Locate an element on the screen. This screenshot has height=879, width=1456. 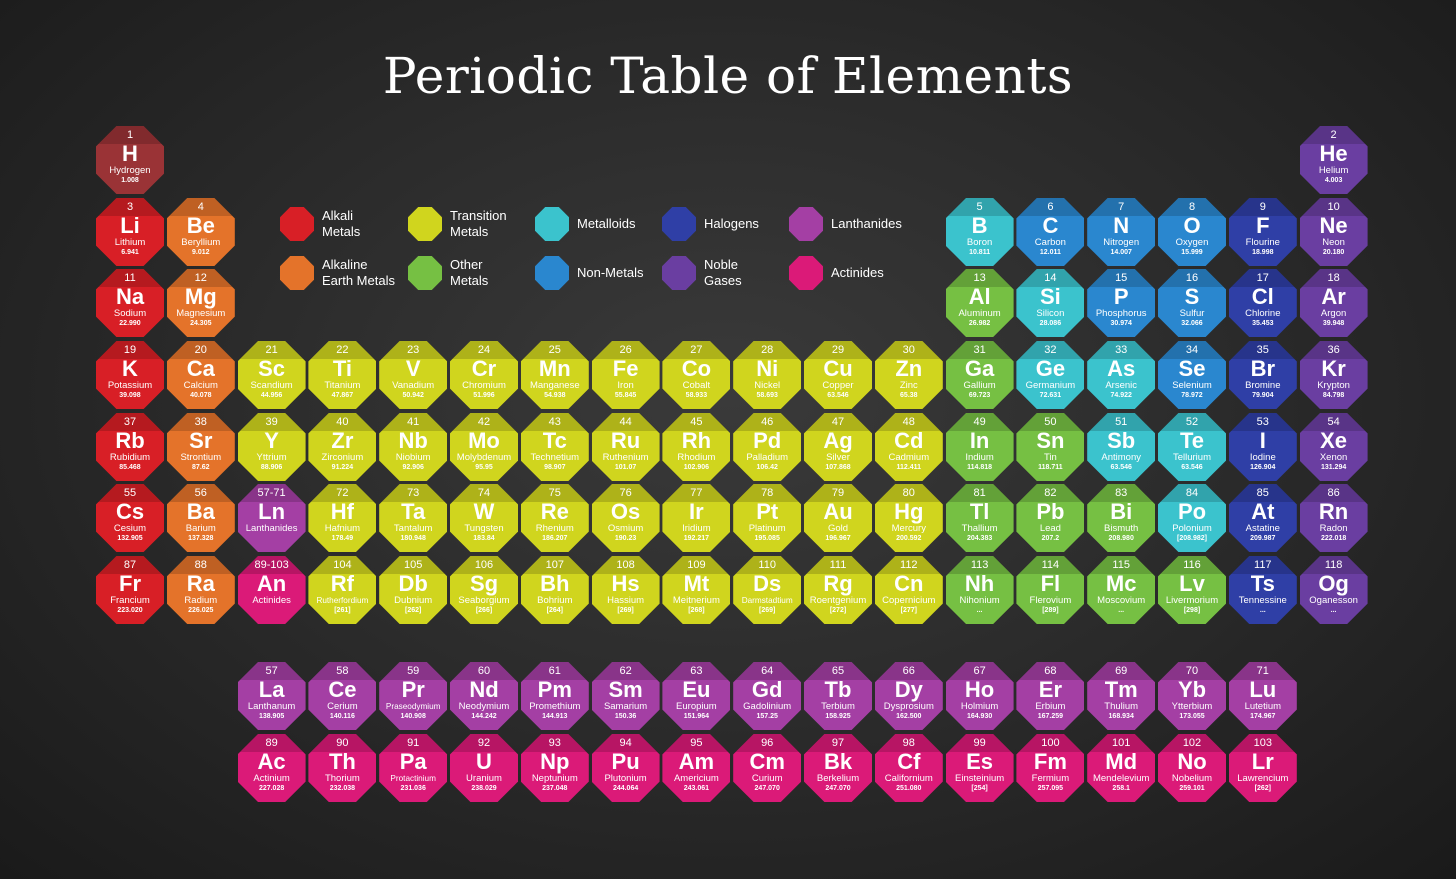
element-tile-ba: 56 Ba Barium 137.328 is located at coordinates (200, 518).